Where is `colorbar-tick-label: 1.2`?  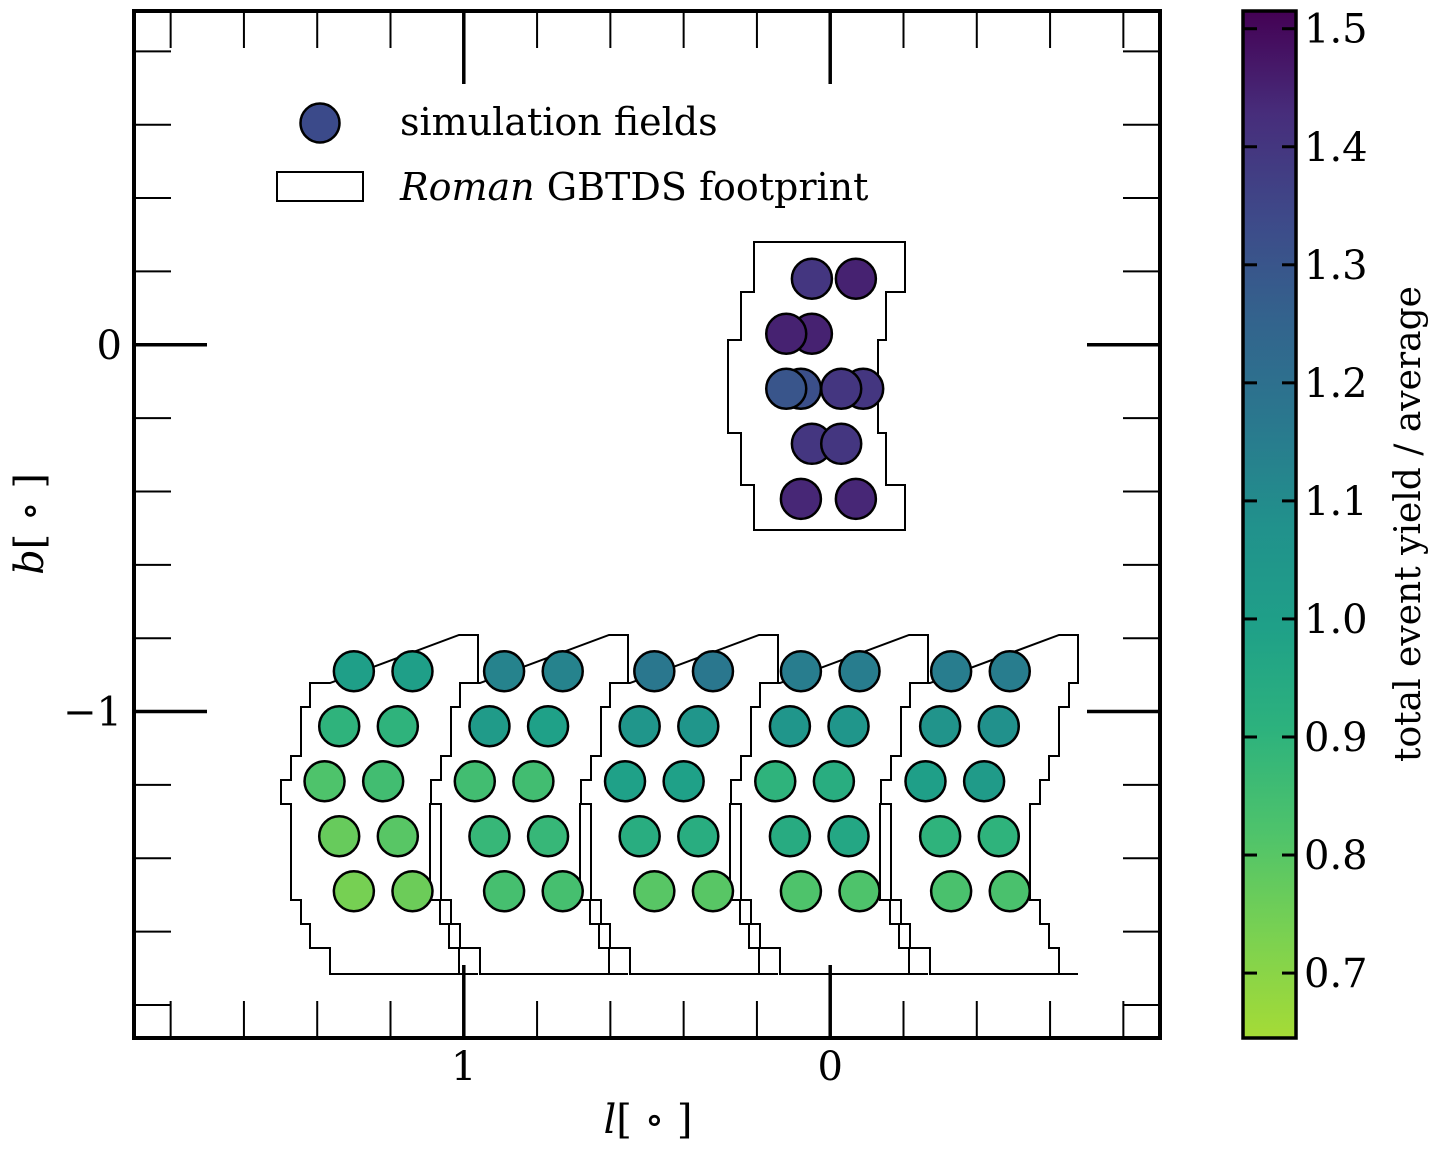 colorbar-tick-label: 1.2 is located at coordinates (1336, 384).